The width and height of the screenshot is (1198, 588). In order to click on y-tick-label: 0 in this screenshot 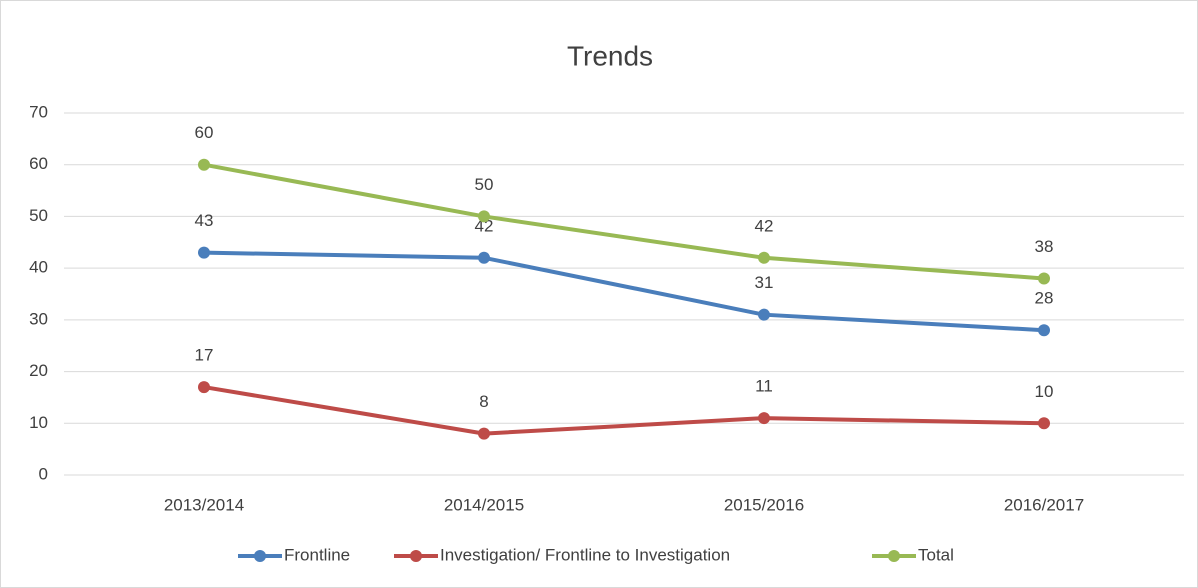, I will do `click(43, 473)`.